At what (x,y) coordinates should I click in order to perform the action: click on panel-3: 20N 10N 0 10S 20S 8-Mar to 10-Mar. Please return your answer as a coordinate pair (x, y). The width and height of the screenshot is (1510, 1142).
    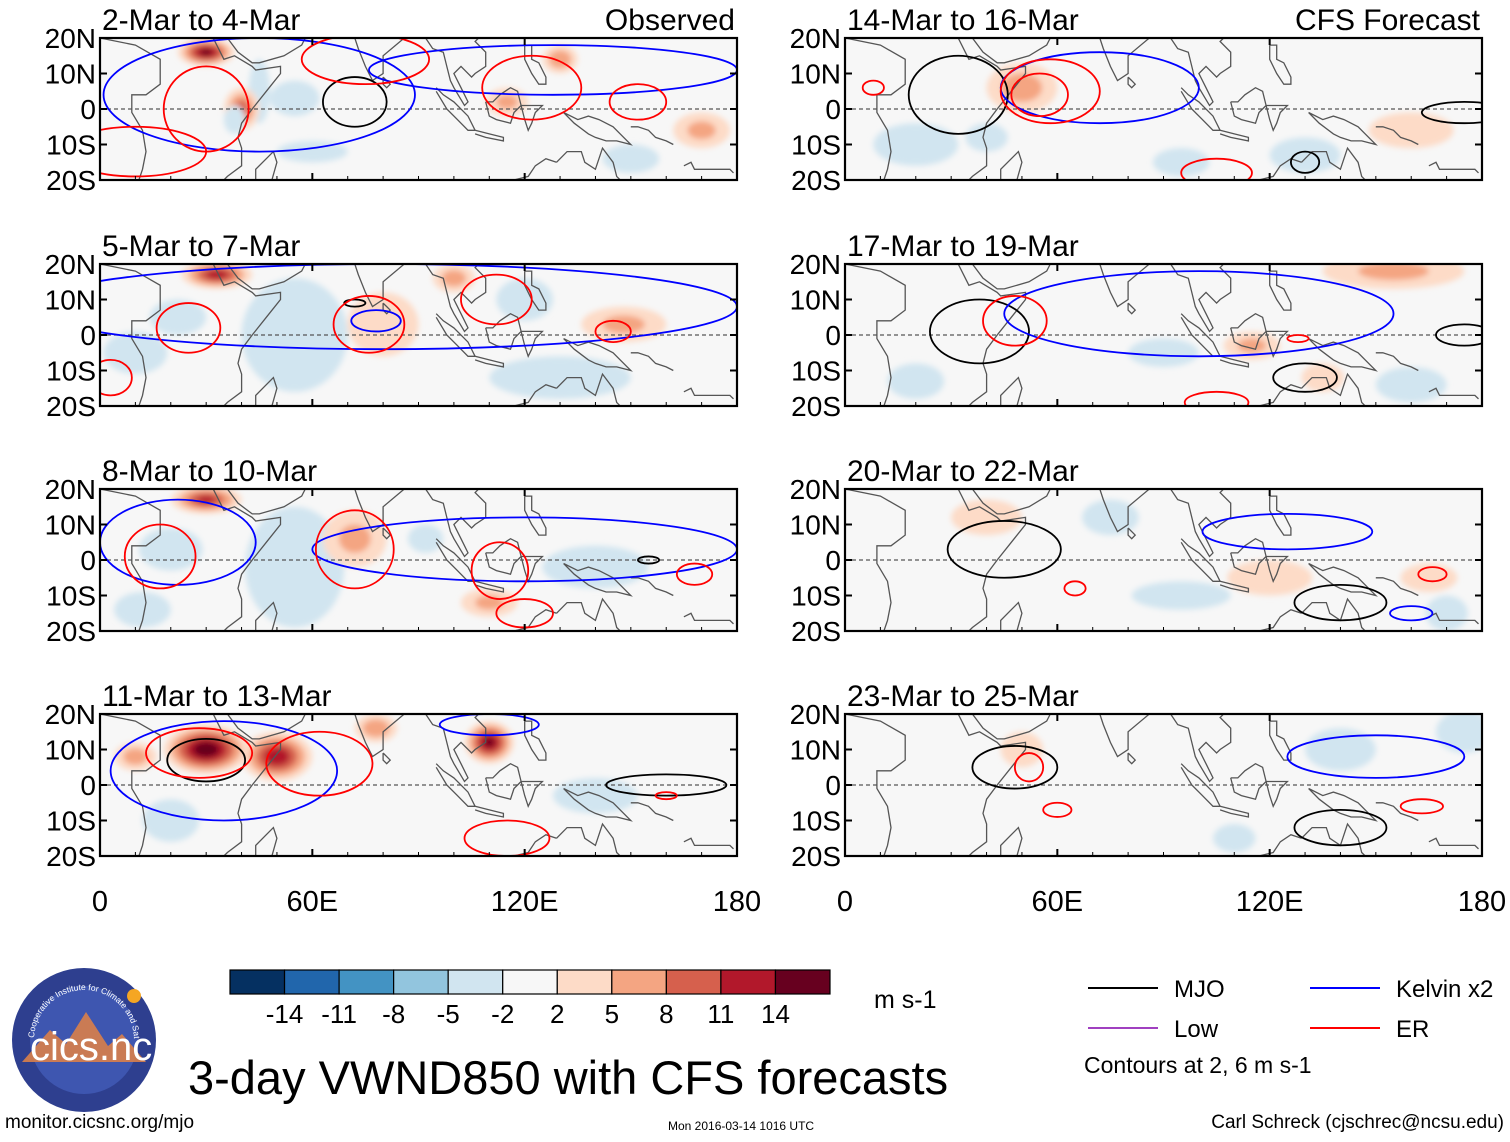
    Looking at the image, I should click on (392, 551).